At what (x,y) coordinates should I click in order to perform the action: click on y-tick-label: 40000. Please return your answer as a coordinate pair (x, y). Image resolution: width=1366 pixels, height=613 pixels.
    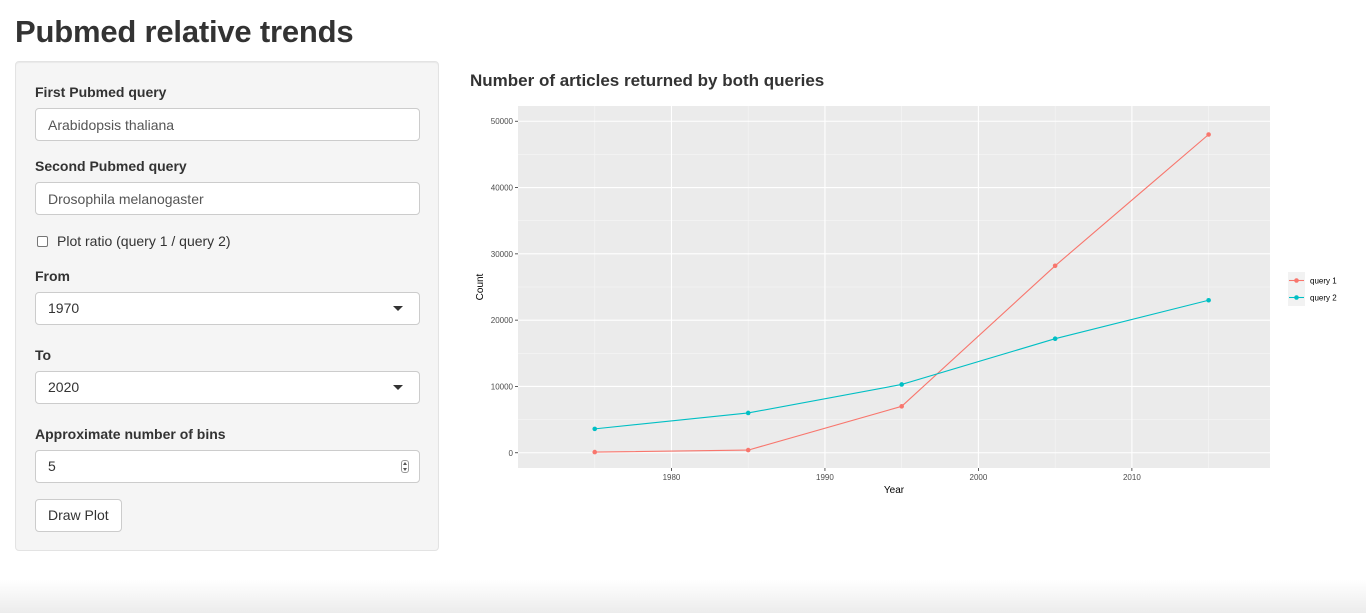
    Looking at the image, I should click on (502, 188).